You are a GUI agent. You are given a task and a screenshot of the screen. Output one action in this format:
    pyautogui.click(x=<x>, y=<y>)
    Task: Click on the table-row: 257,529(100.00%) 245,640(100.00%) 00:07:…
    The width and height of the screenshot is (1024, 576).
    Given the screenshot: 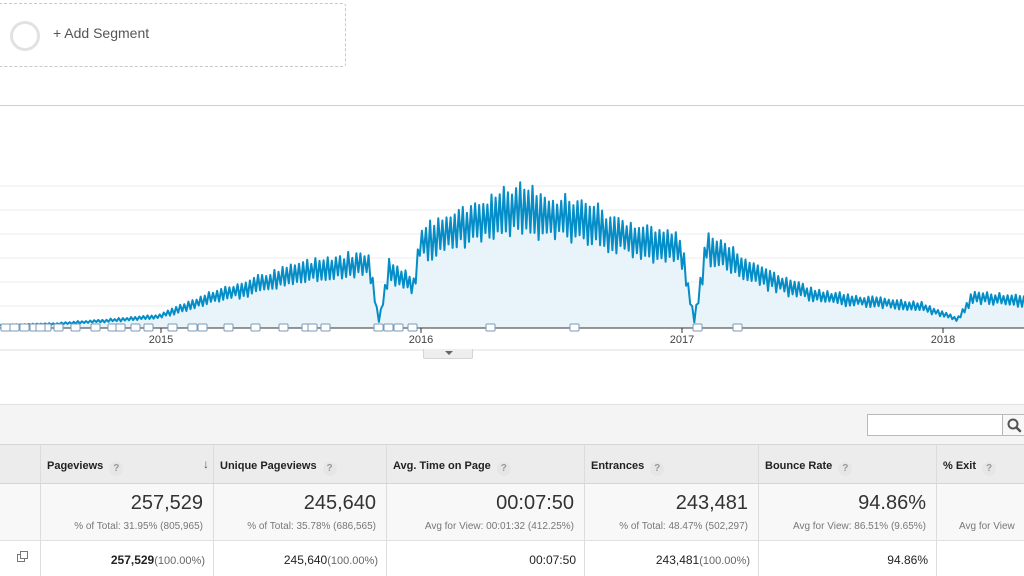 What is the action you would take?
    pyautogui.click(x=512, y=558)
    